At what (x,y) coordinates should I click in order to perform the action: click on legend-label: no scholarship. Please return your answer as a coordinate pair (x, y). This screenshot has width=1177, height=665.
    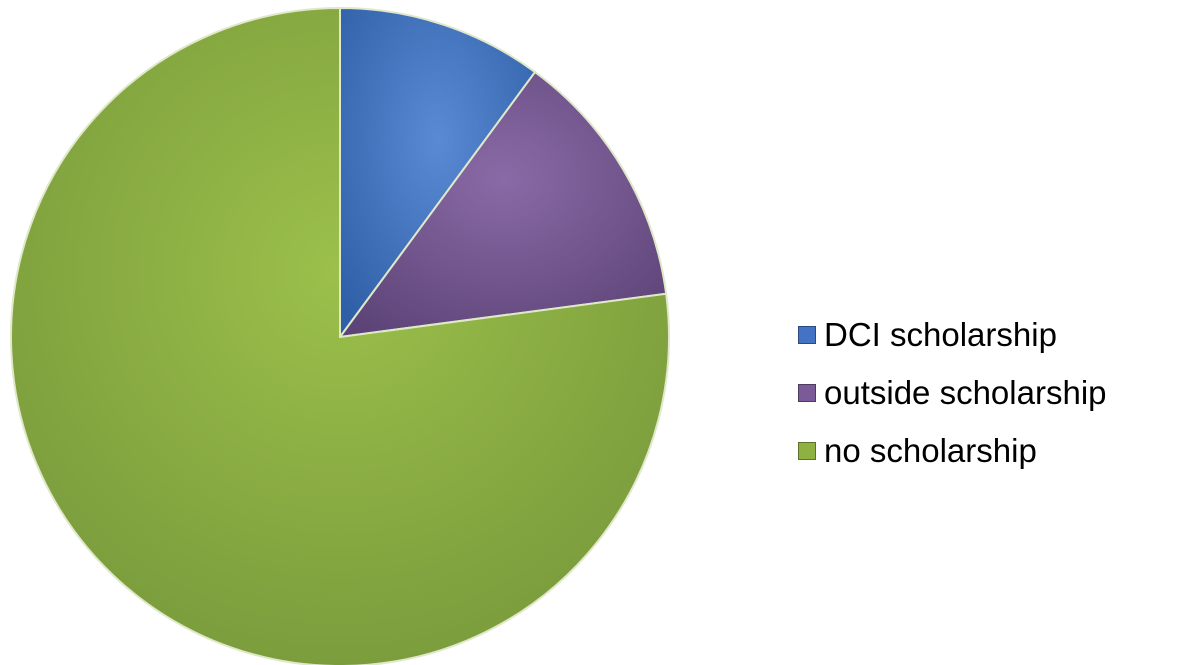
    Looking at the image, I should click on (930, 450).